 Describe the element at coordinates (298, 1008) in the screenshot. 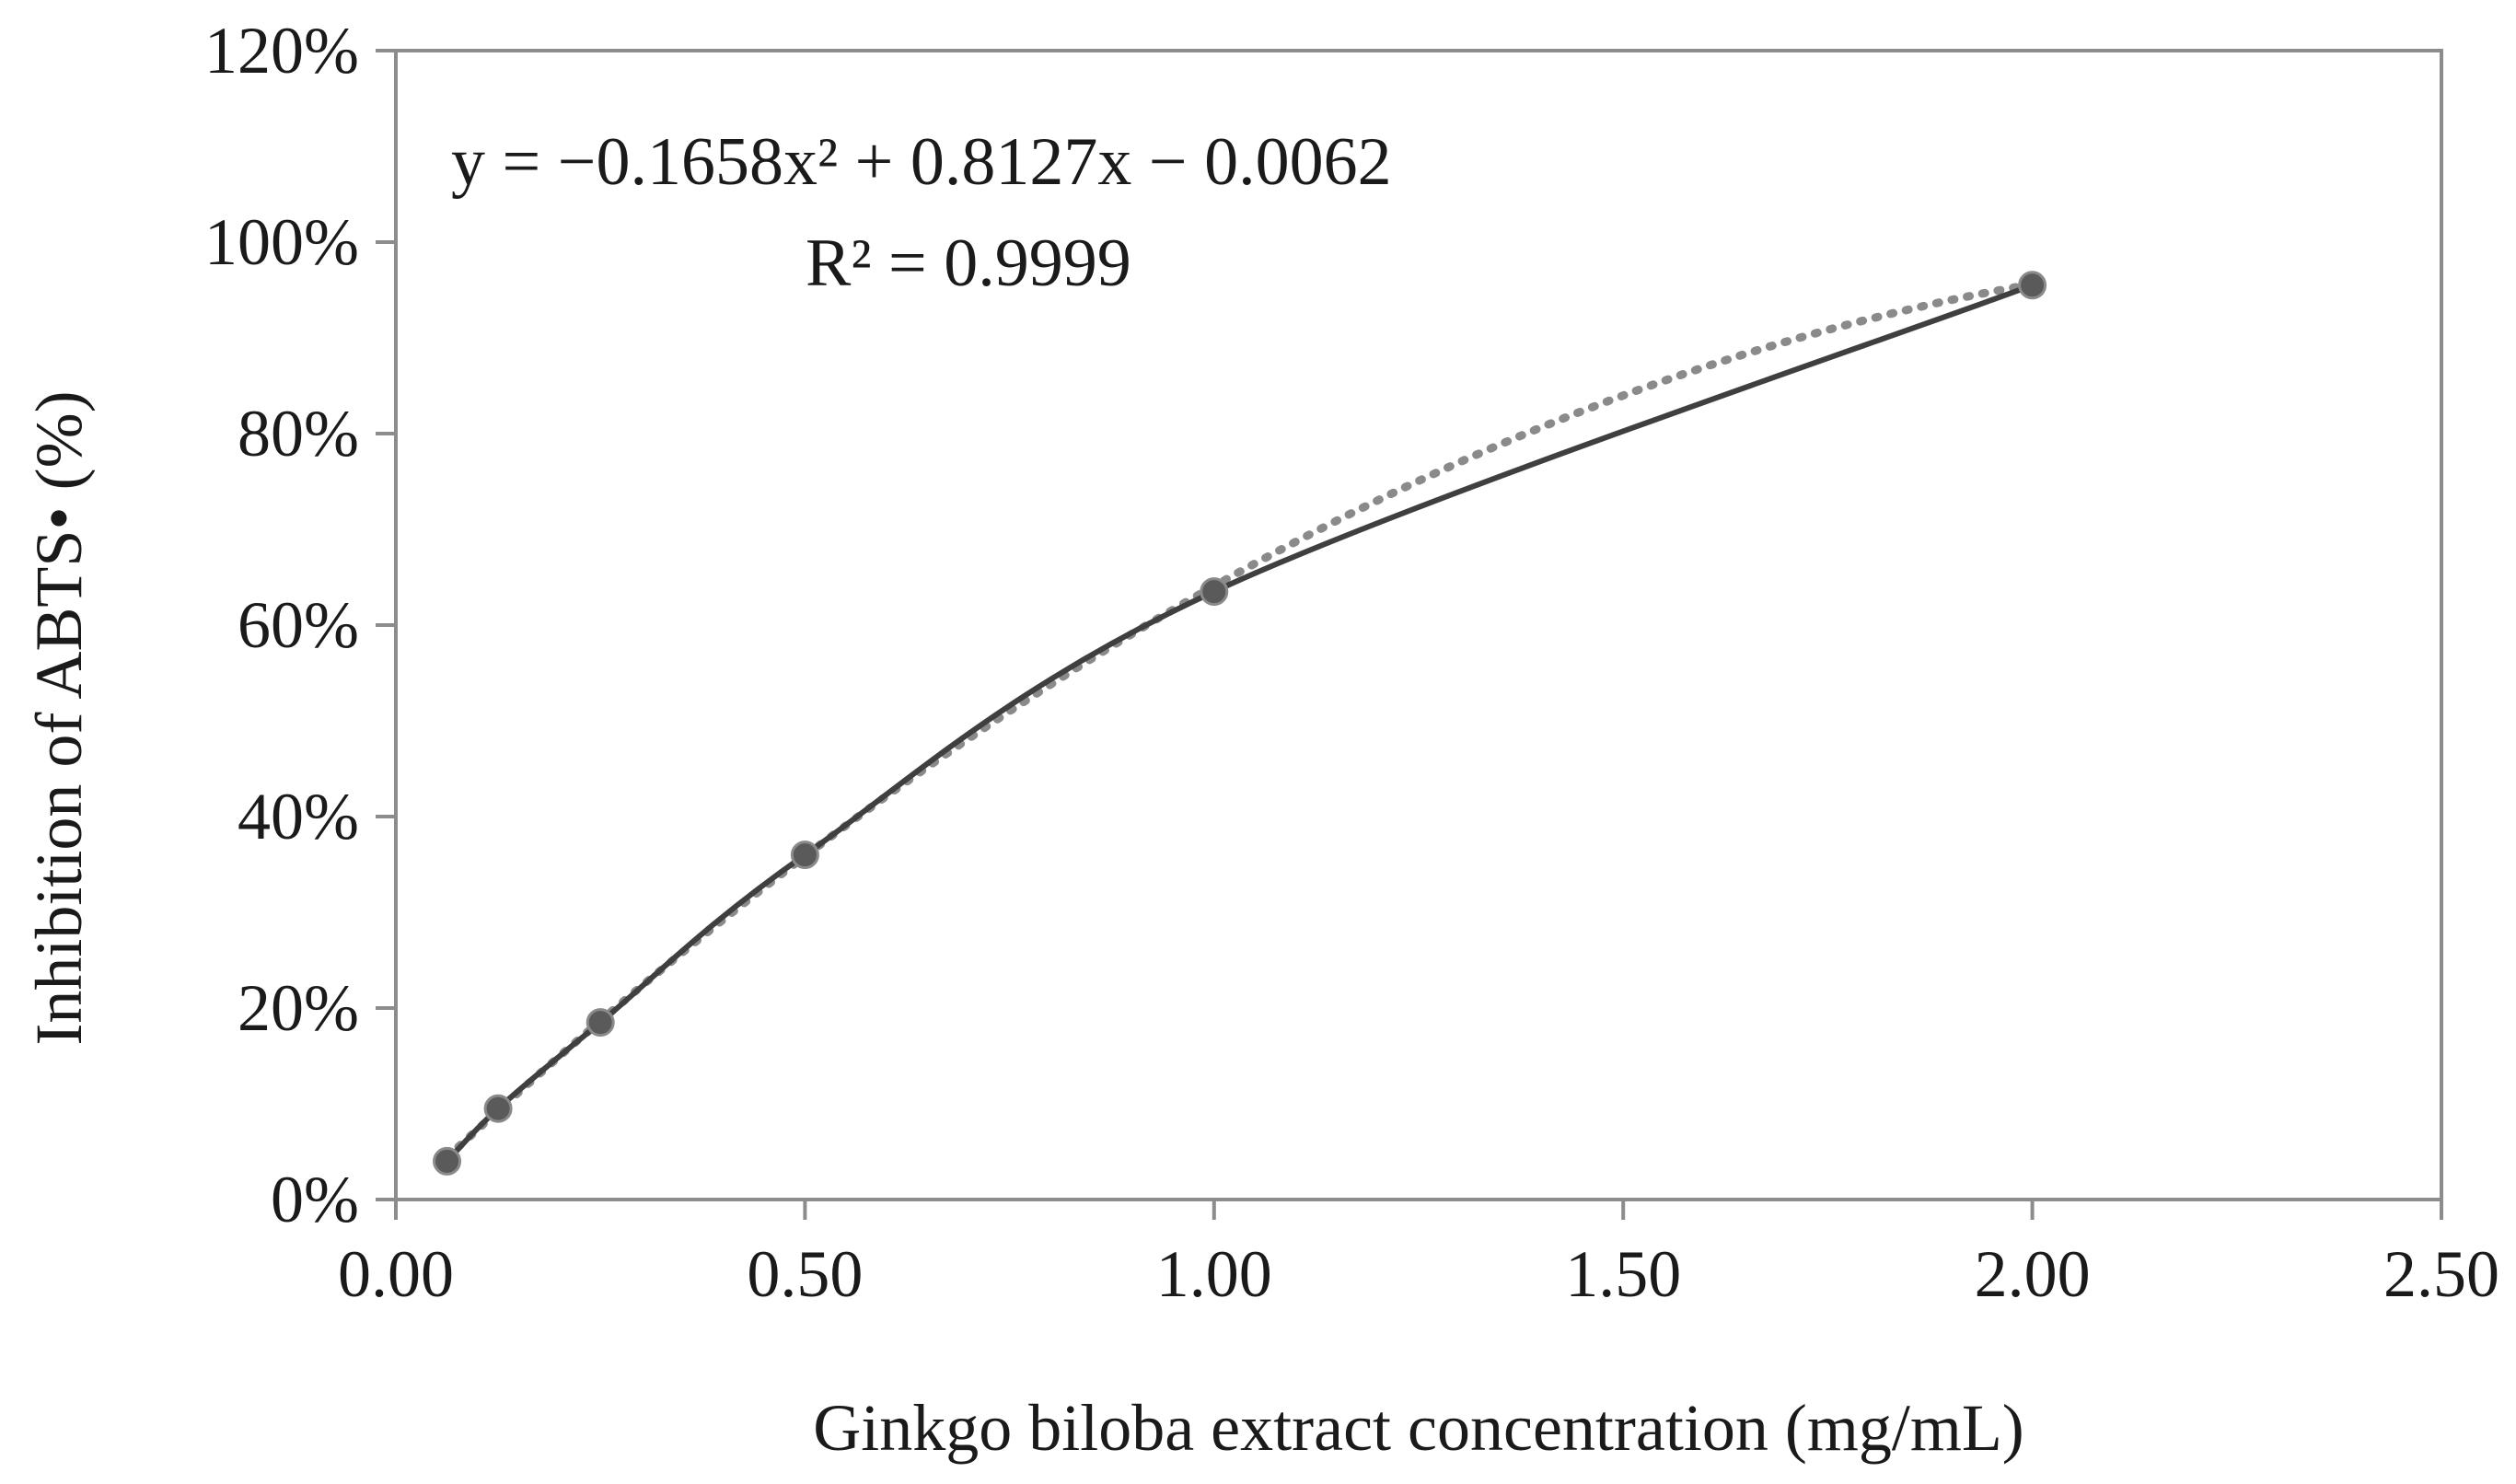

I see `y-tick-label: 20%` at that location.